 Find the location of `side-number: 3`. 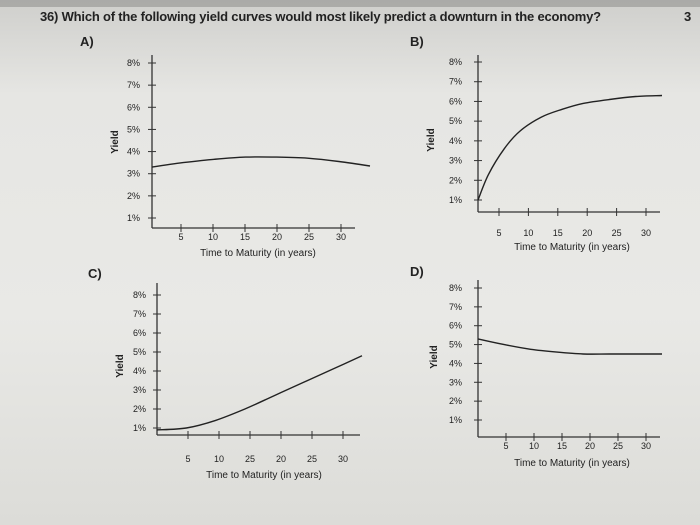

side-number: 3 is located at coordinates (688, 16).